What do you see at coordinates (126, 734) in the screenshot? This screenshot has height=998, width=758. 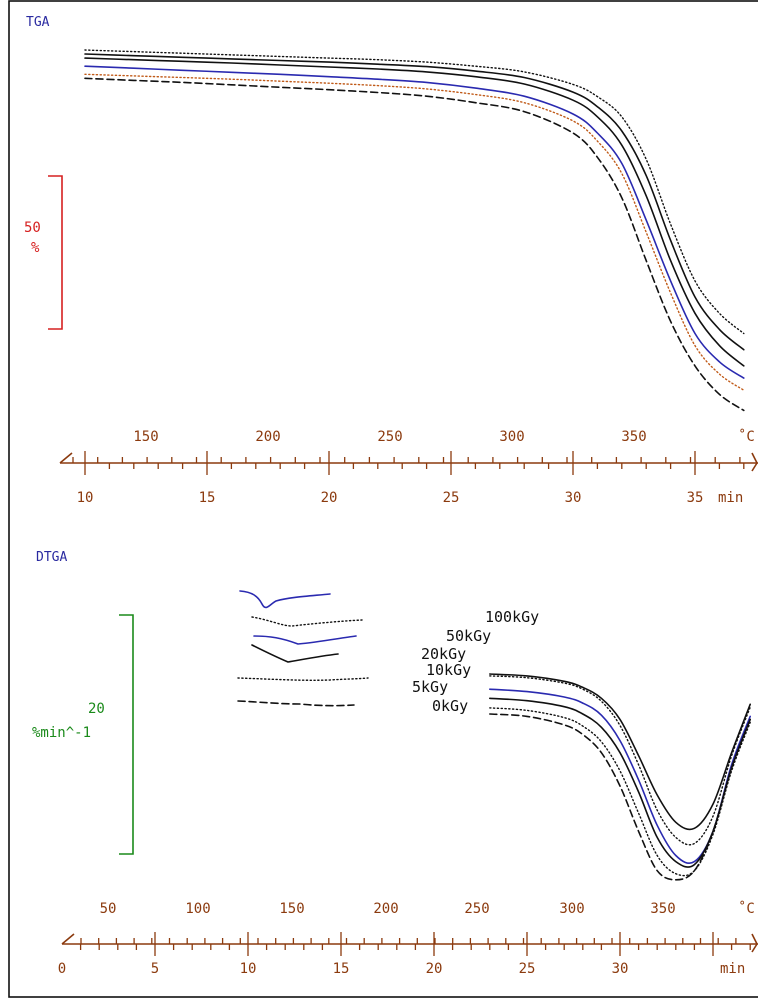 I see `dtga-scale-bracket` at bounding box center [126, 734].